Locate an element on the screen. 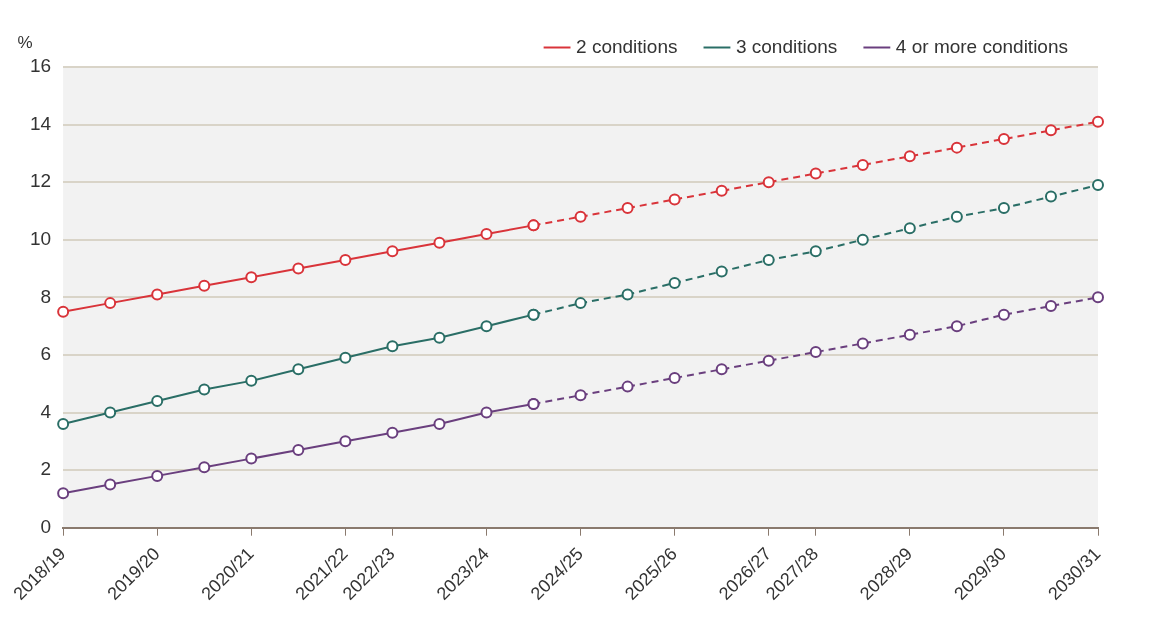 The height and width of the screenshot is (622, 1149). legend-label: 3 conditions is located at coordinates (786, 46).